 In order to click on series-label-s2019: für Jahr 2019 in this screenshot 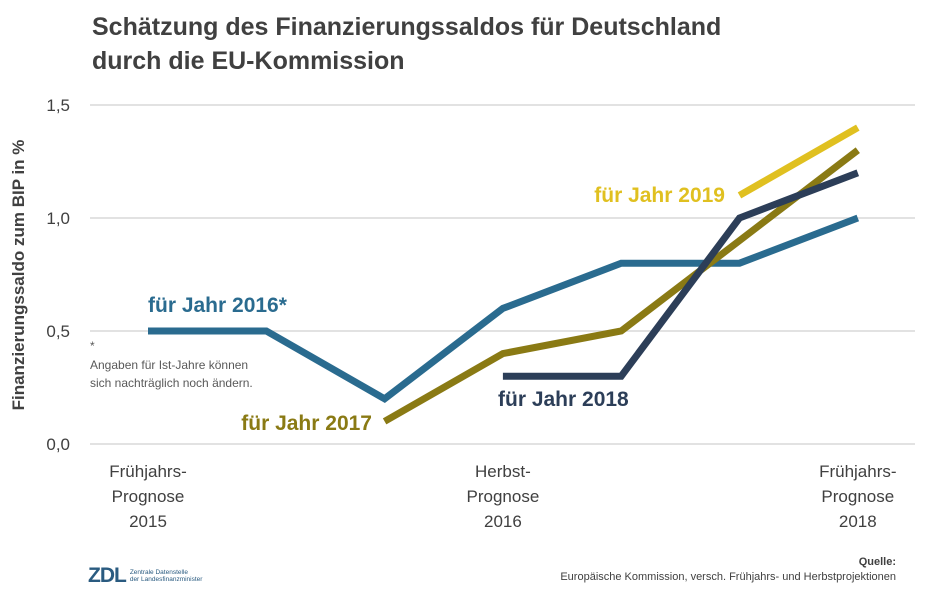, I will do `click(659, 195)`.